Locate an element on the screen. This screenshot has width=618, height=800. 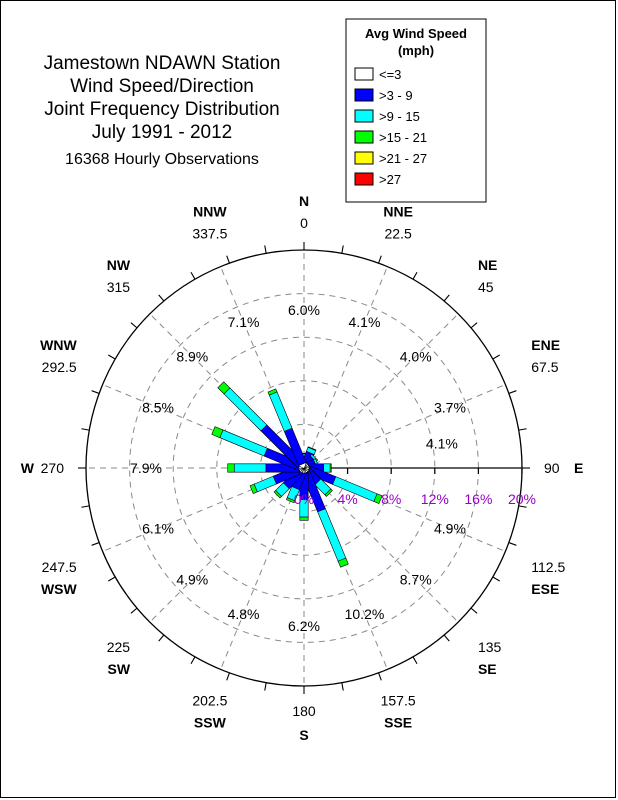
compass-label-e: E is located at coordinates (578, 468).